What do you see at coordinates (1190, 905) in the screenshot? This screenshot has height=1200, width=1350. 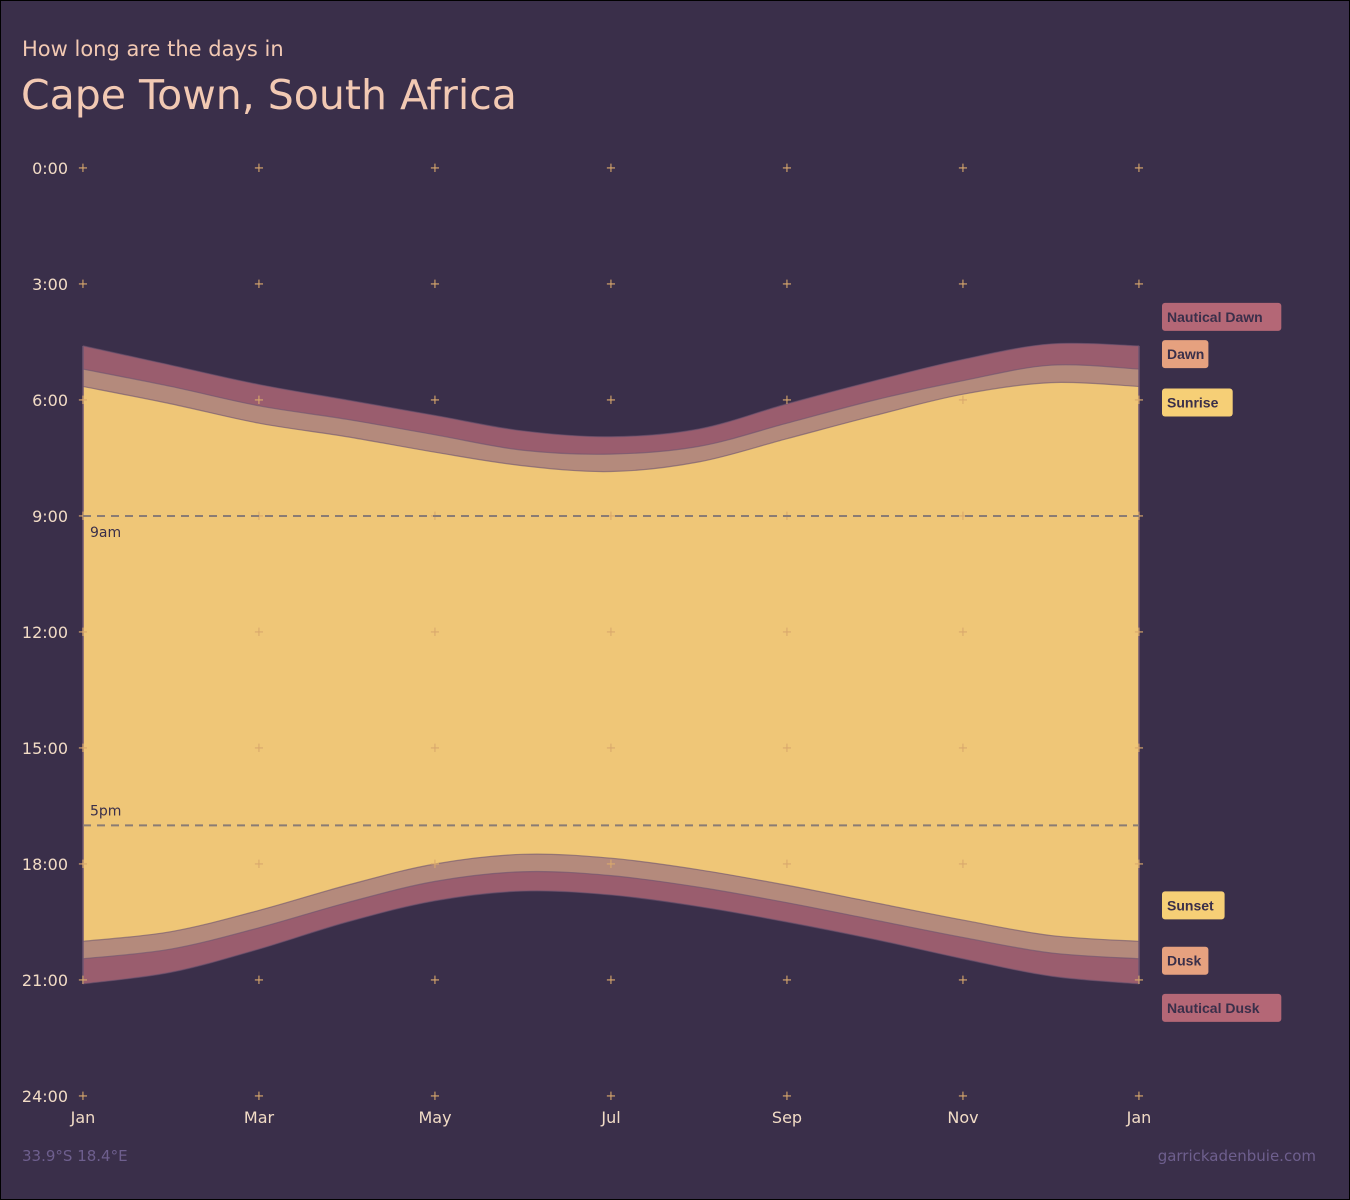 I see `legend-label: Sunset` at bounding box center [1190, 905].